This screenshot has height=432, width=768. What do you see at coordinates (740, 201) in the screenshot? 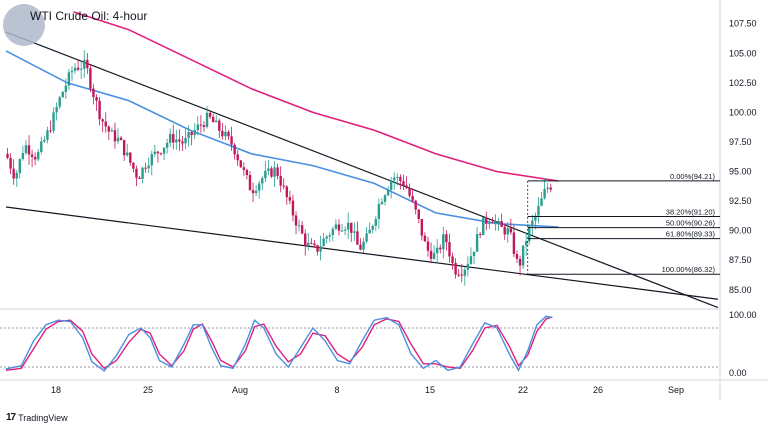
I see `price-tick-label: 92.50` at bounding box center [740, 201].